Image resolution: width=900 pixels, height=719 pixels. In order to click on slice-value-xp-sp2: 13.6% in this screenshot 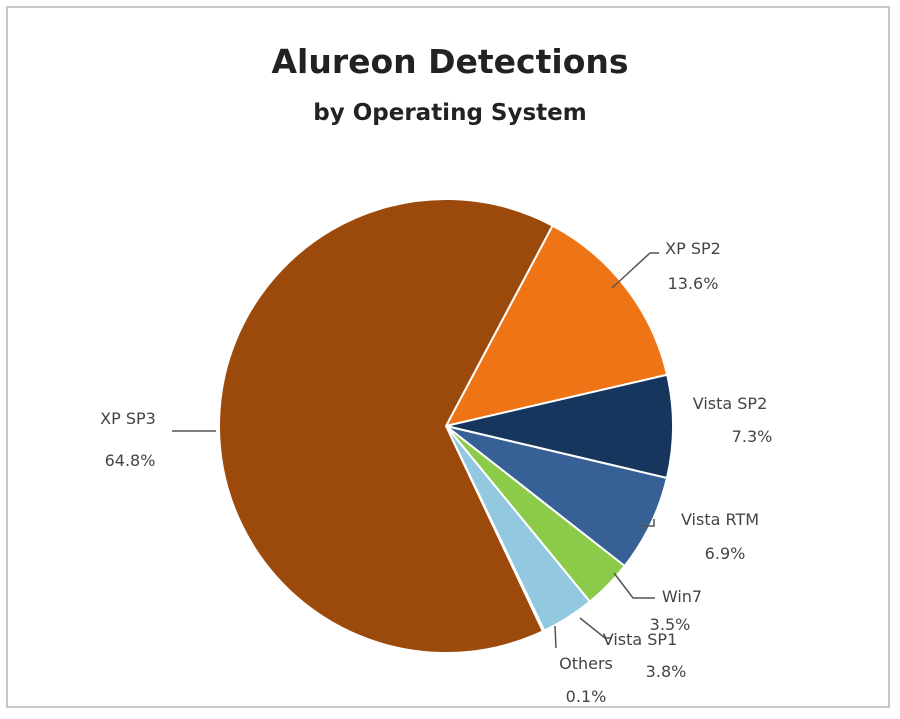, I will do `click(693, 283)`.